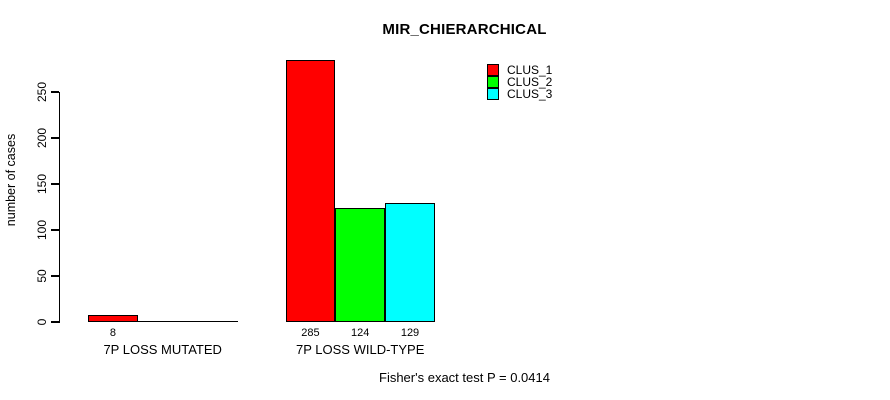  I want to click on category-label: 7P LOSS MUTATED, so click(162, 349).